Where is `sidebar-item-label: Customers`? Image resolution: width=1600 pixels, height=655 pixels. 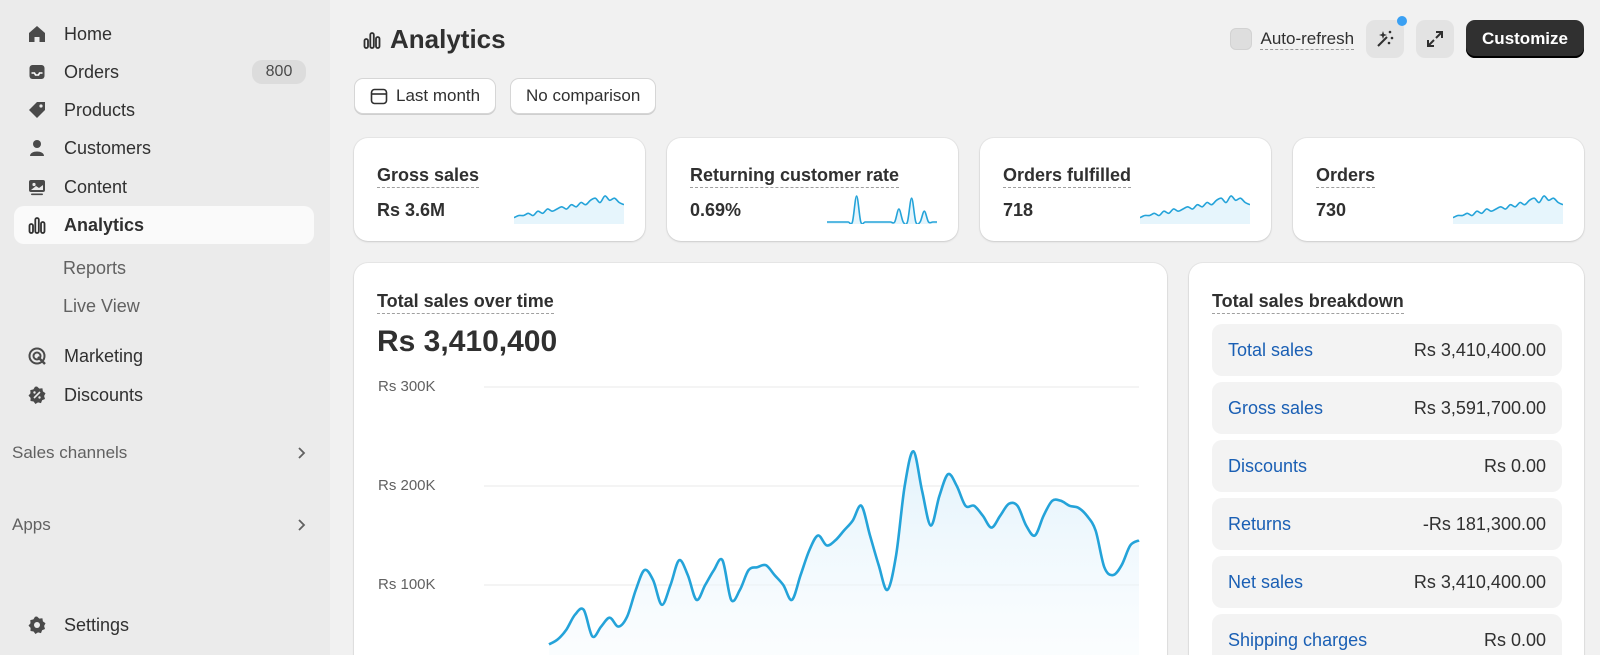 sidebar-item-label: Customers is located at coordinates (108, 147).